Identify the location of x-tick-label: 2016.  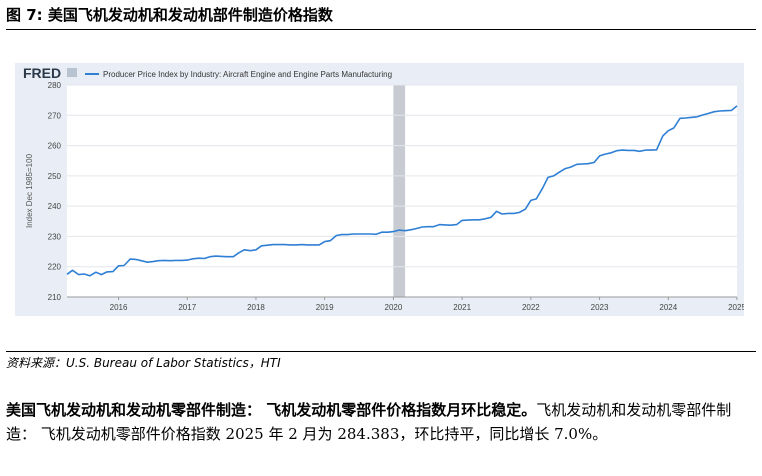
(119, 307).